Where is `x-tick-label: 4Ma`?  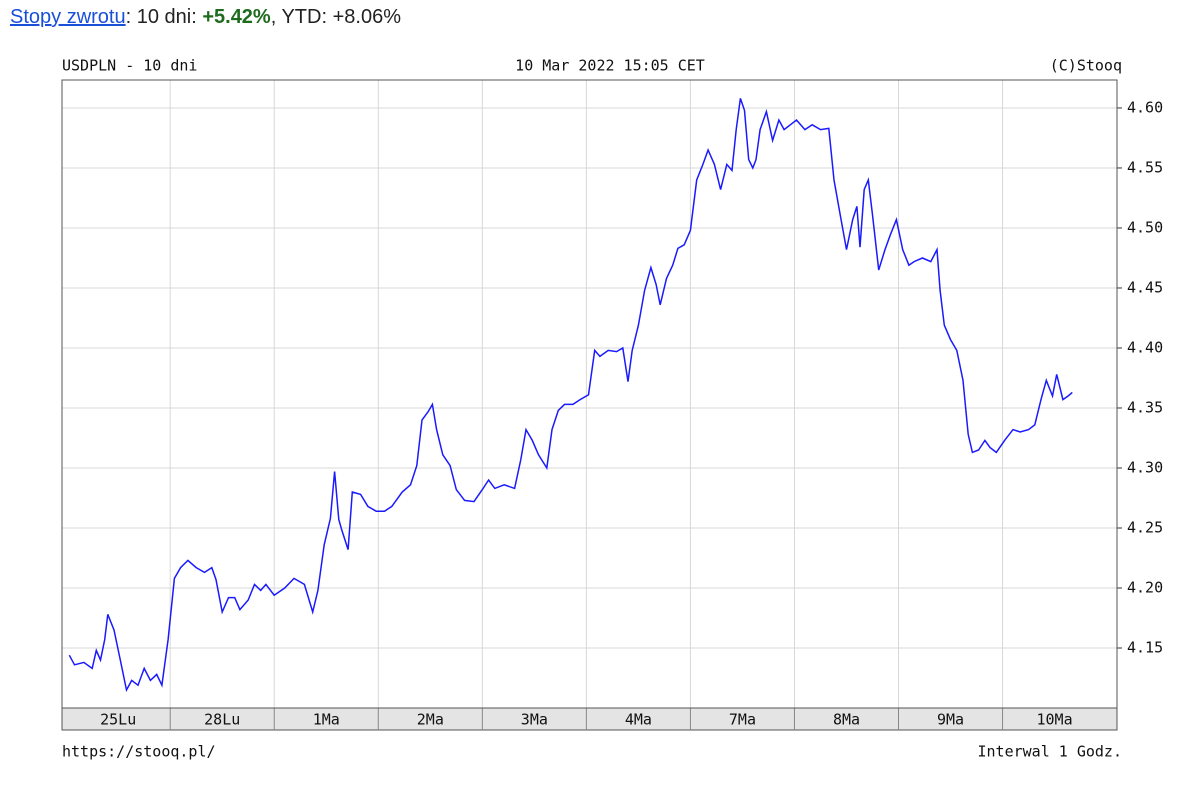 x-tick-label: 4Ma is located at coordinates (638, 720).